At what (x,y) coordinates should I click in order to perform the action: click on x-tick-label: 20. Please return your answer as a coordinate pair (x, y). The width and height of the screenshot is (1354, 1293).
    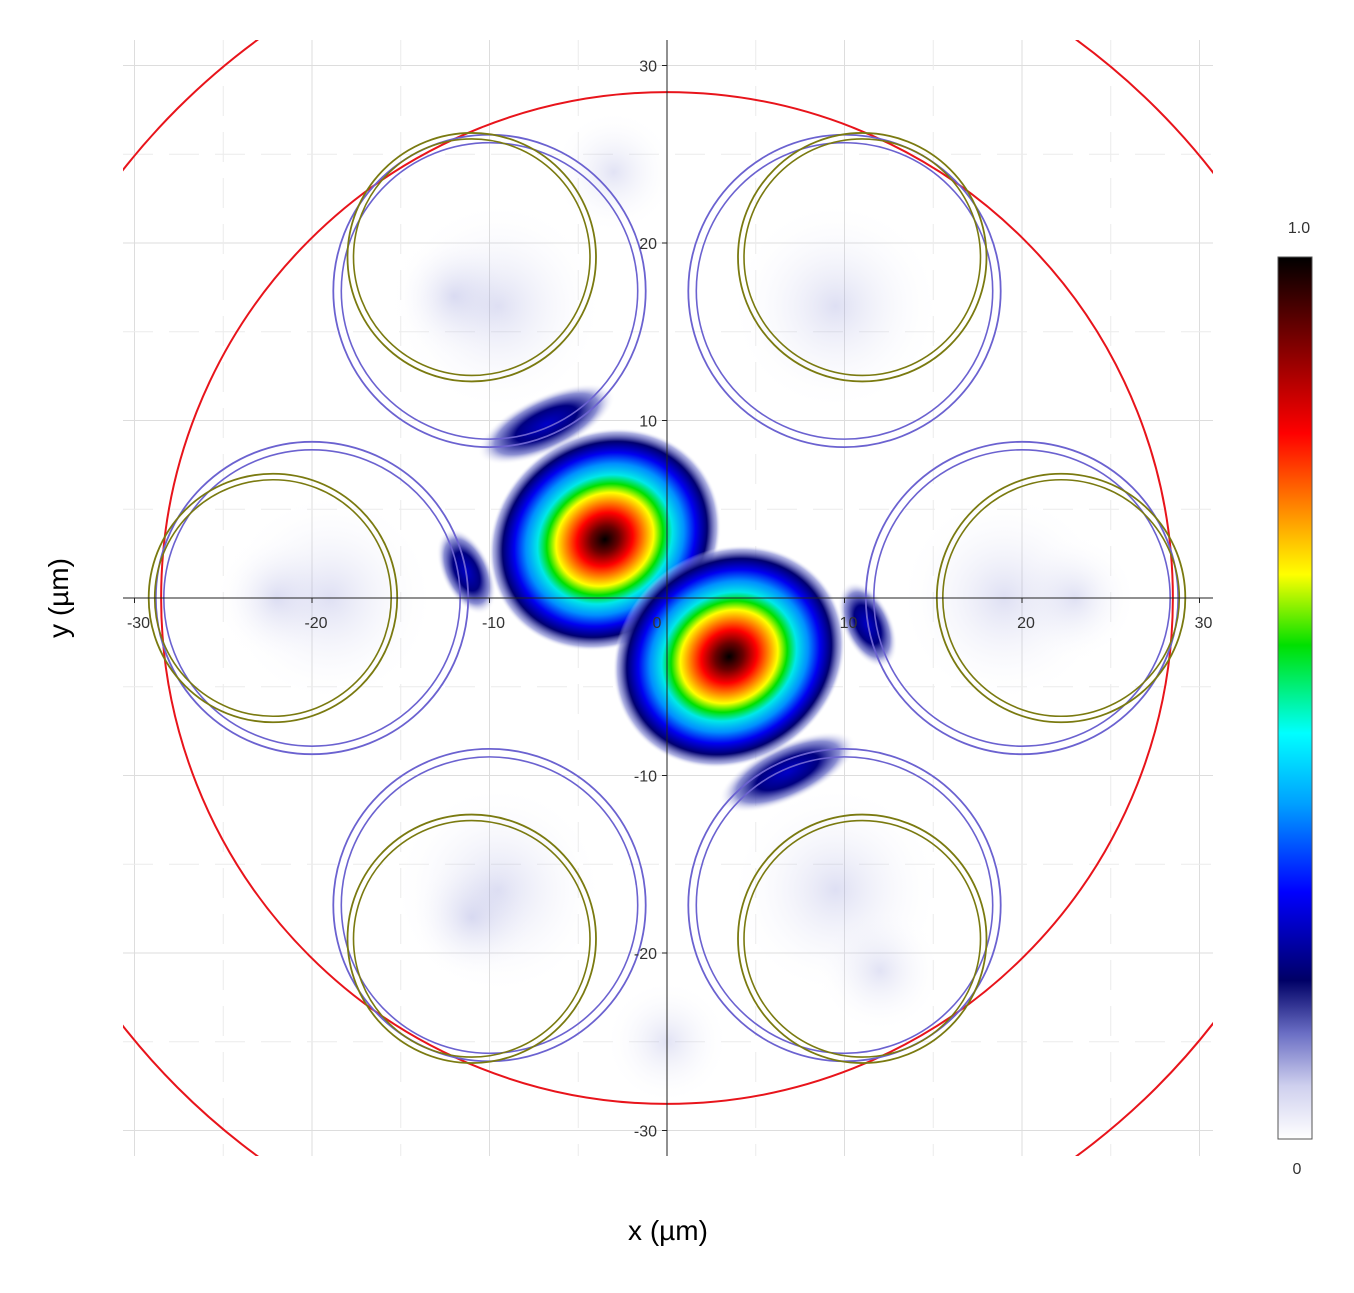
    Looking at the image, I should click on (1026, 623).